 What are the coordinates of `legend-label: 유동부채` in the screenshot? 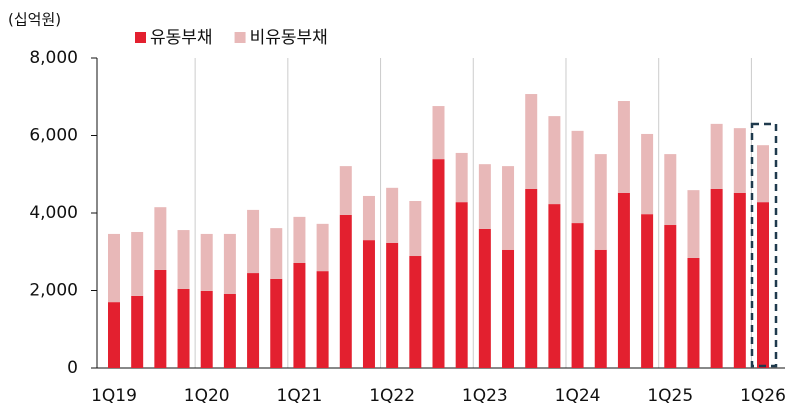 It's located at (181, 38).